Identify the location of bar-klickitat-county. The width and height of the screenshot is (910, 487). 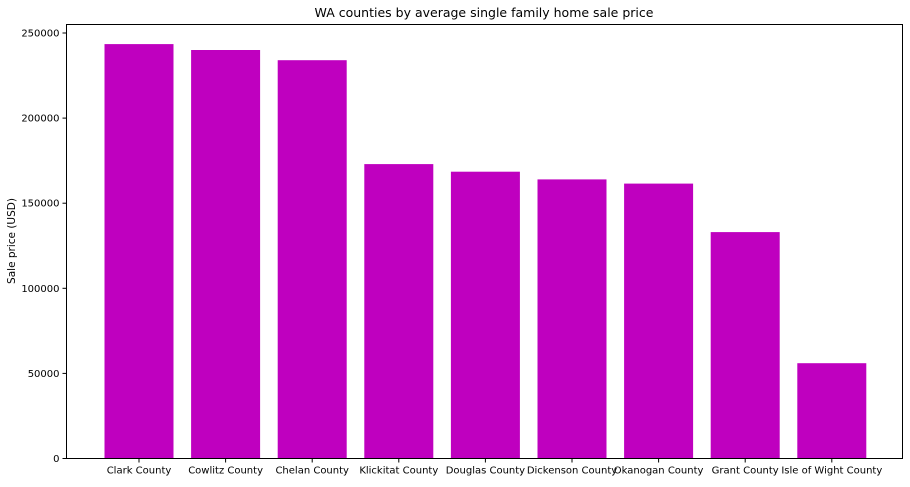
(399, 311).